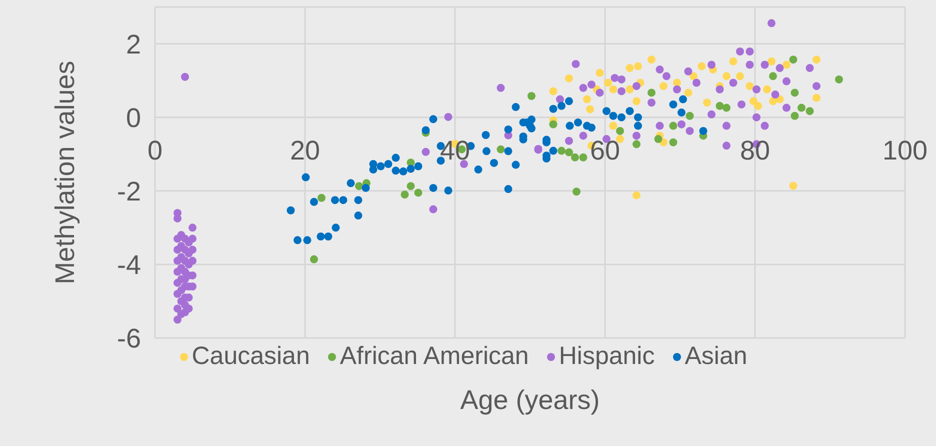 Image resolution: width=936 pixels, height=446 pixels. I want to click on y-tick-label: -4, so click(128, 265).